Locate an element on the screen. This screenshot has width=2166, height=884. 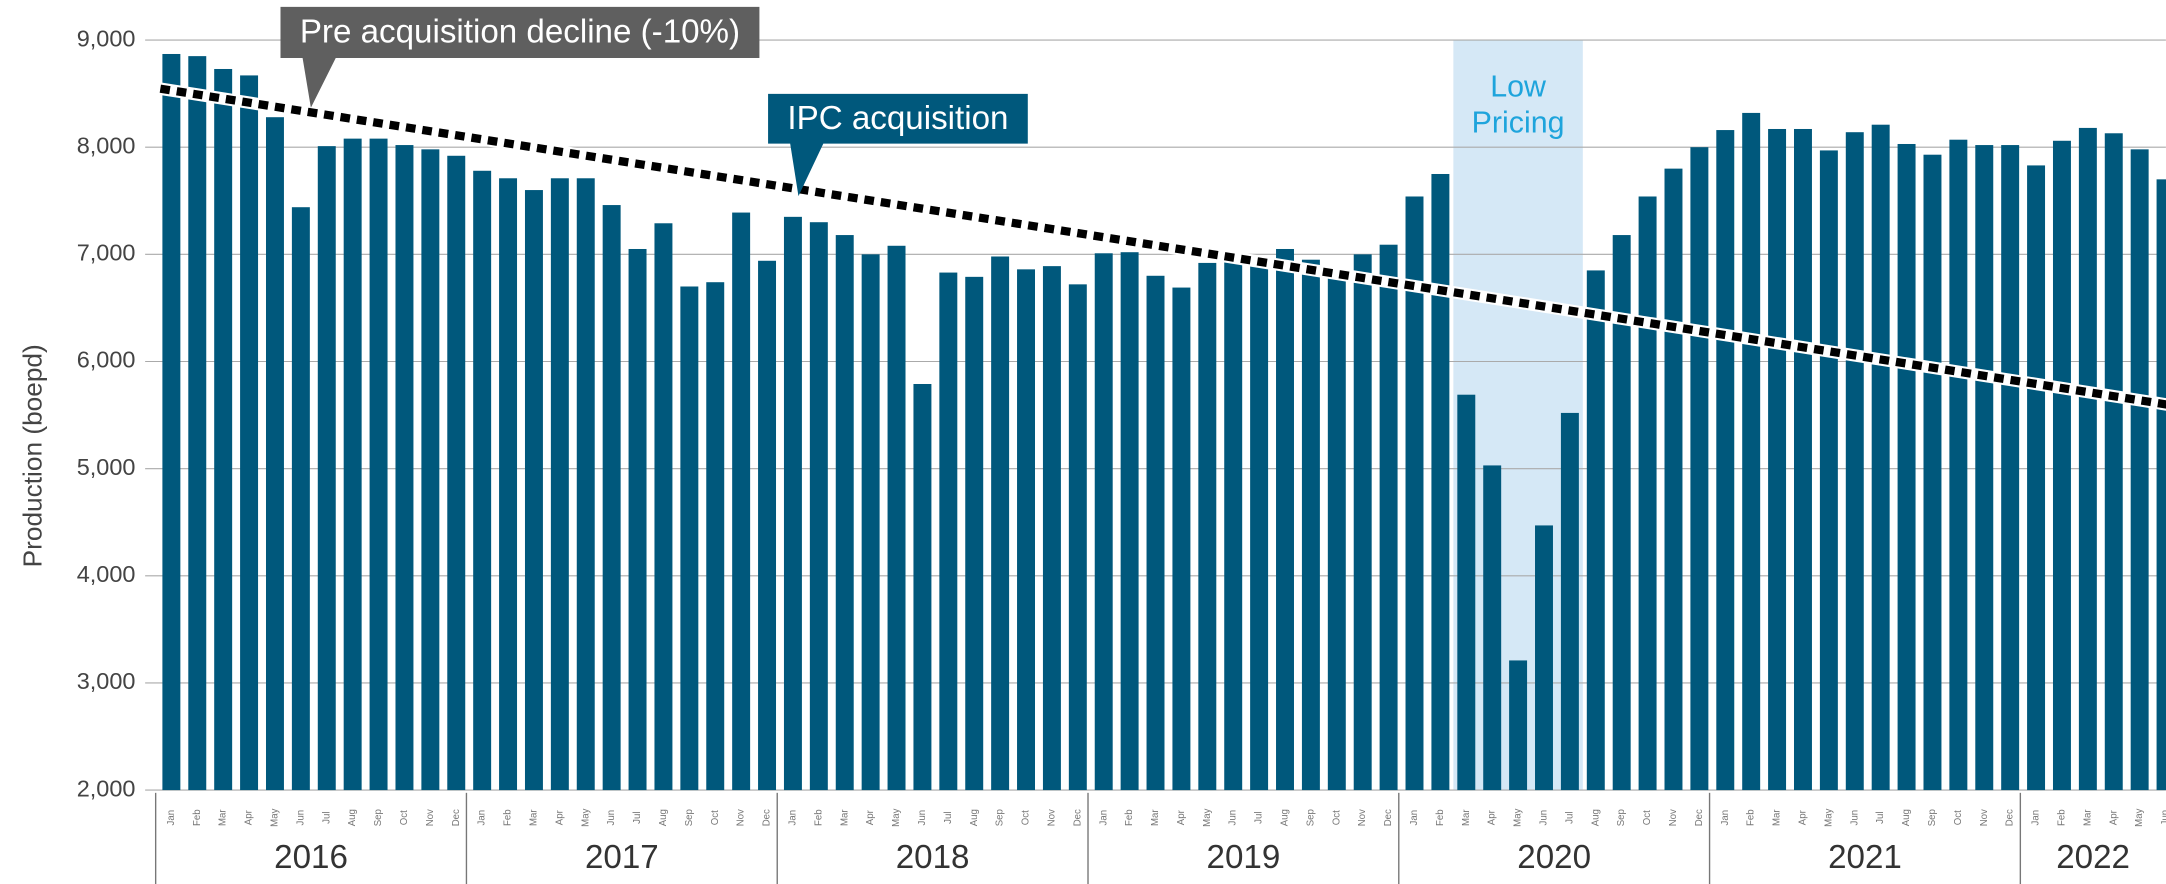
y-tick-label: 8,000 is located at coordinates (106, 145).